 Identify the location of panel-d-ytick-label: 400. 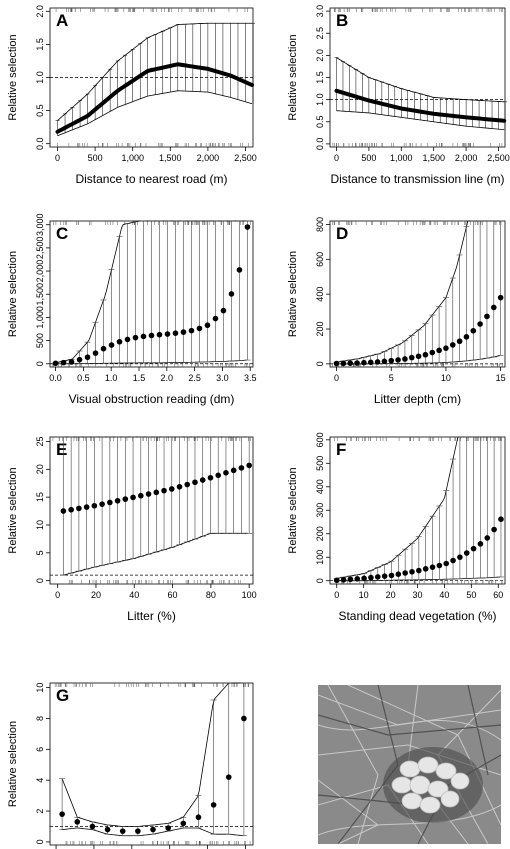
(320, 294).